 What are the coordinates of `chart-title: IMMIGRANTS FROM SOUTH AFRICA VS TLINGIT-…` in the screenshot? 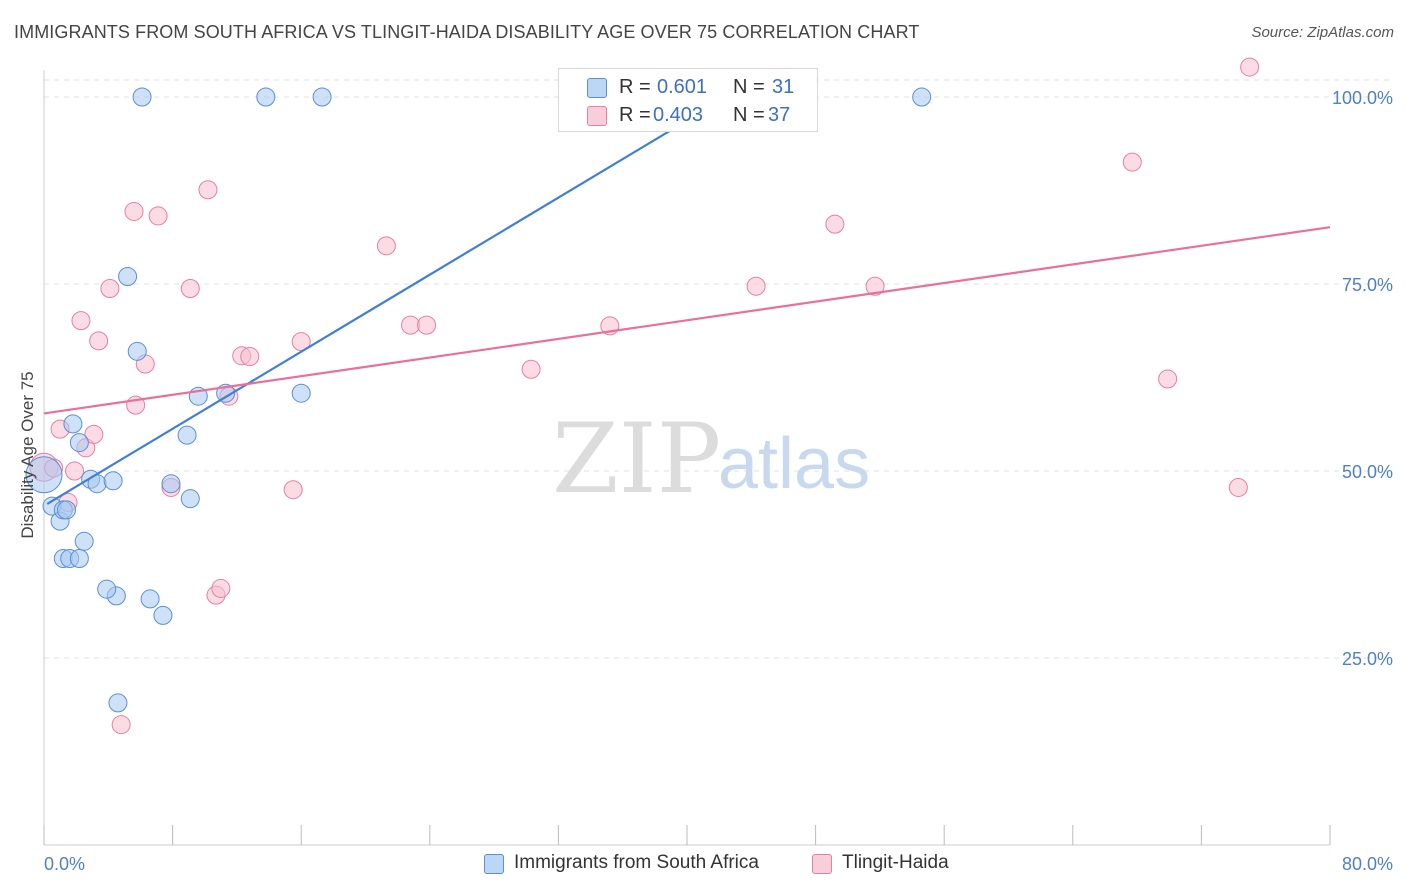 It's located at (467, 32).